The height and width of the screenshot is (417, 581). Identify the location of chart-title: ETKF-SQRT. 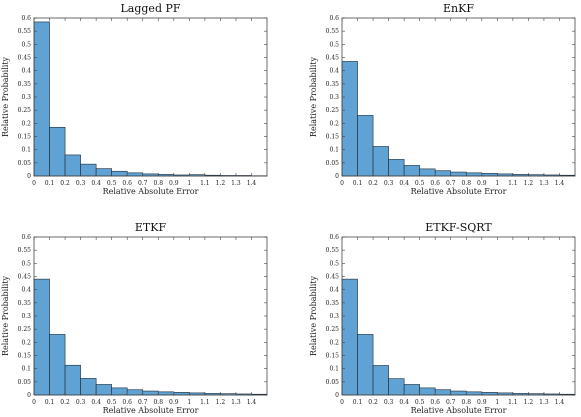
(458, 227).